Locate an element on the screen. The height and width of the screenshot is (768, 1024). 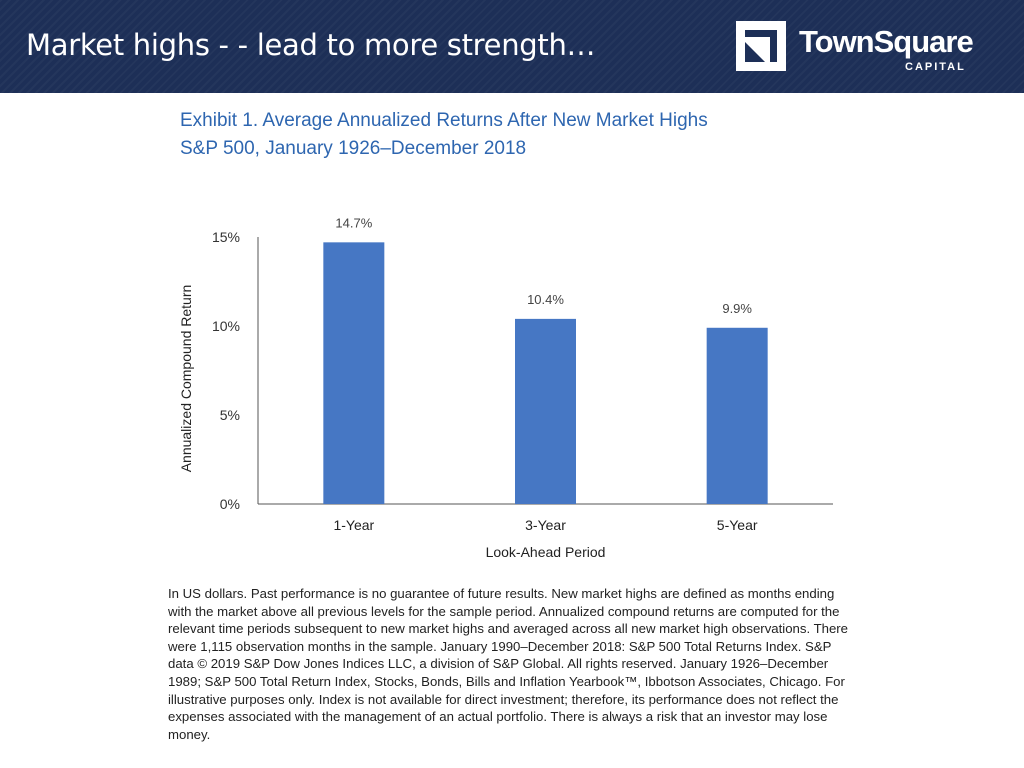
y-tick-label: 0% is located at coordinates (230, 504).